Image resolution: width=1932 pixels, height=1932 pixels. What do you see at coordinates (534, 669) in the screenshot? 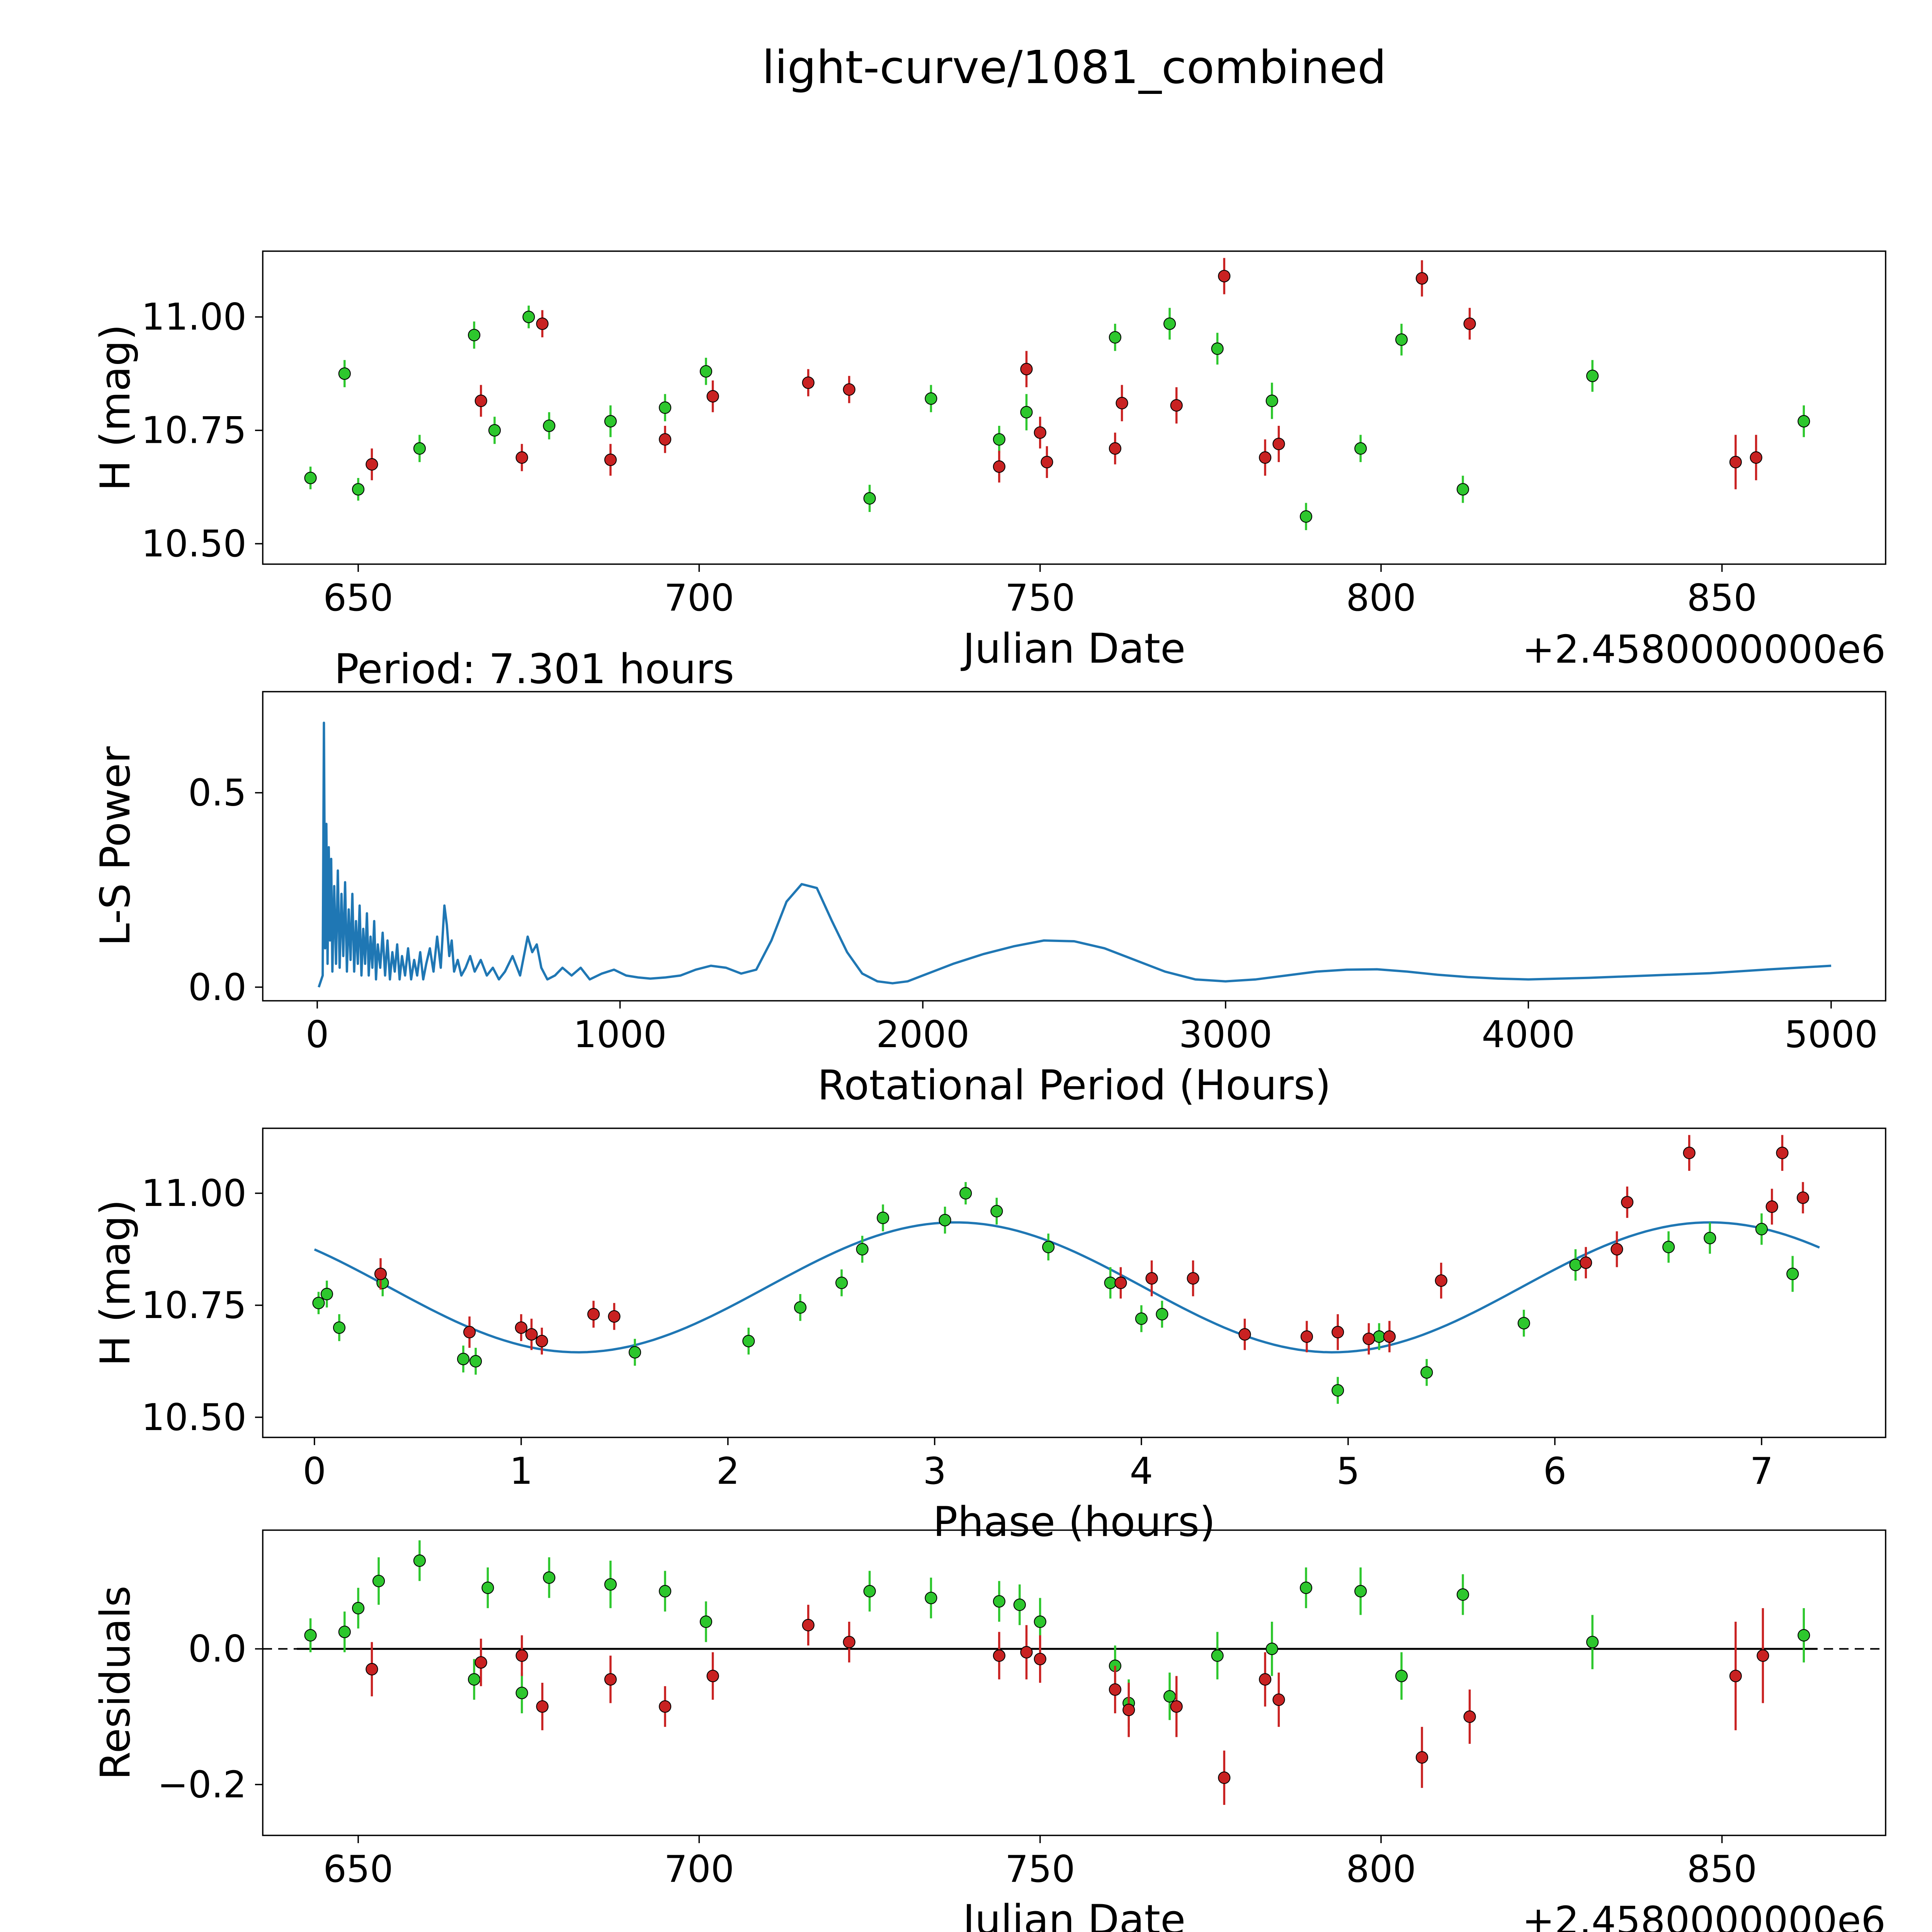
I see `period-annotation: Period: 7.301 hours` at bounding box center [534, 669].